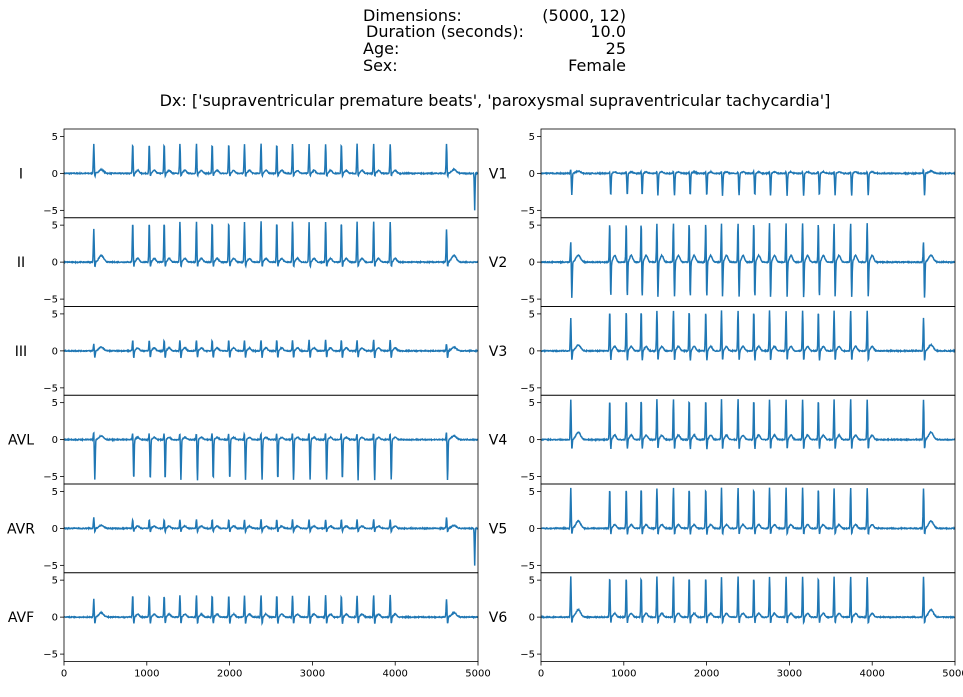  I want to click on age-value: 25, so click(616, 48).